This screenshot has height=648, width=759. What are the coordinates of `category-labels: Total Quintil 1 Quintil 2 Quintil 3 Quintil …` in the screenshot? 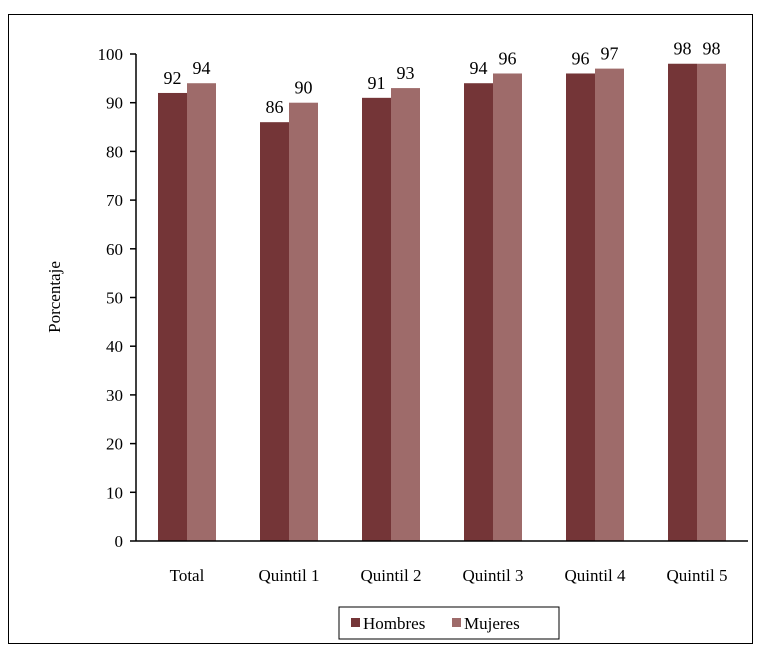 It's located at (449, 575).